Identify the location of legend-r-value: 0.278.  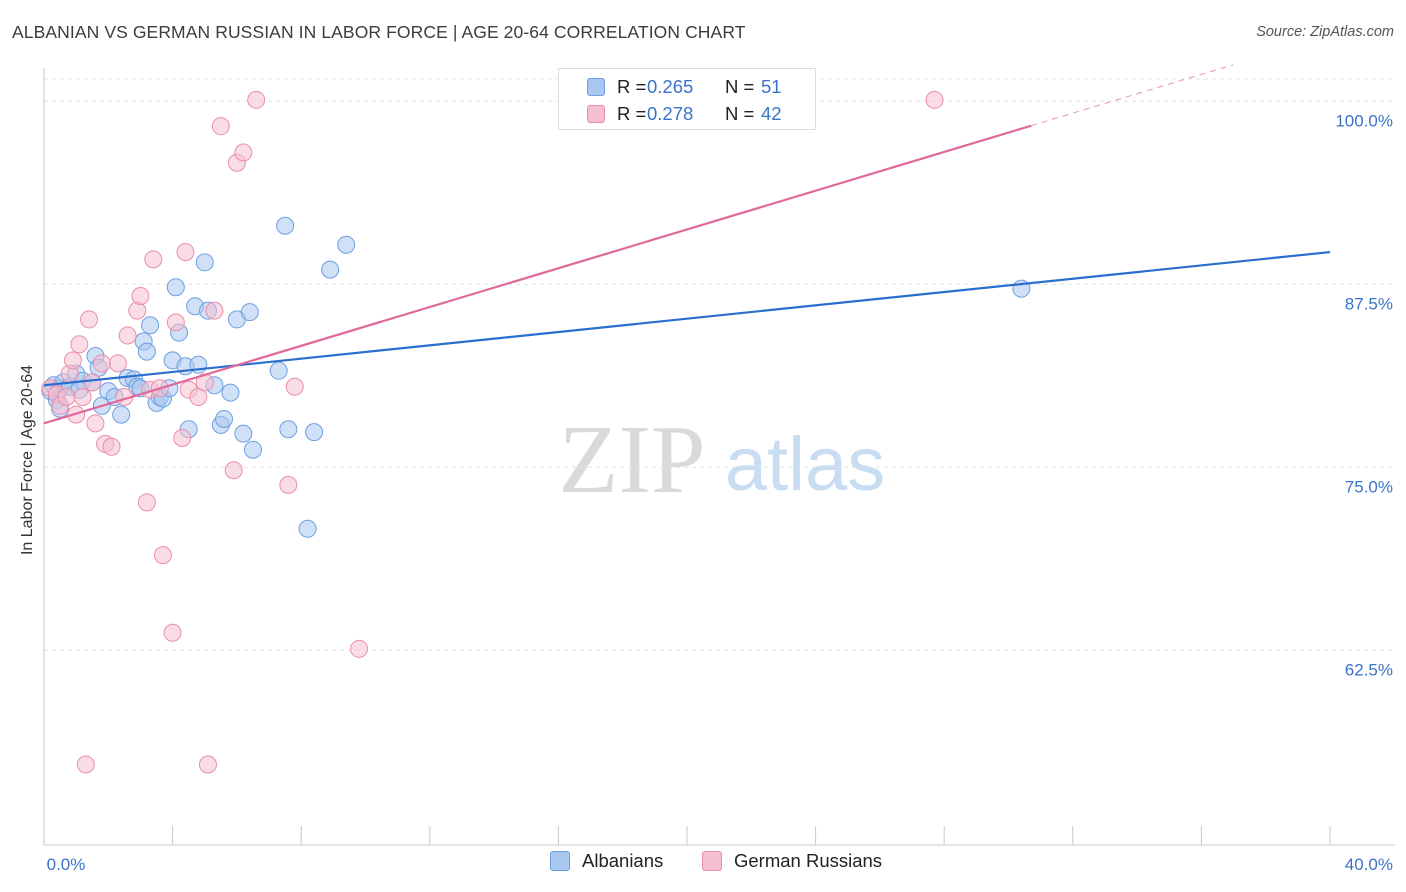
(670, 113).